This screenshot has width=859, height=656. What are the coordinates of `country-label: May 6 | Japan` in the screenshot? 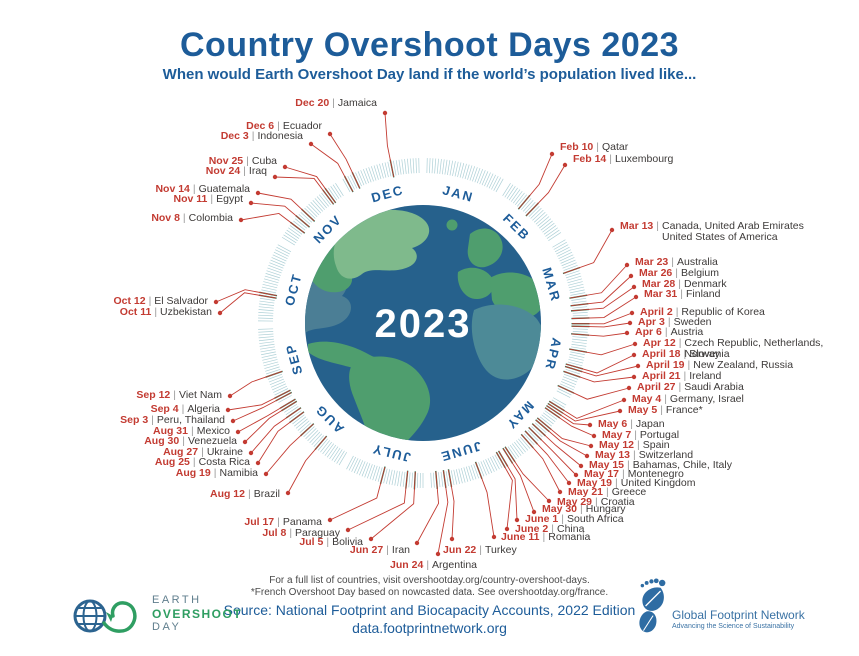 It's located at (631, 424).